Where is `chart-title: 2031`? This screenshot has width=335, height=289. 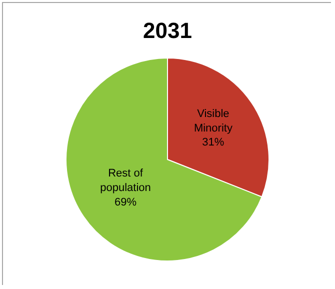
chart-title: 2031 is located at coordinates (167, 31).